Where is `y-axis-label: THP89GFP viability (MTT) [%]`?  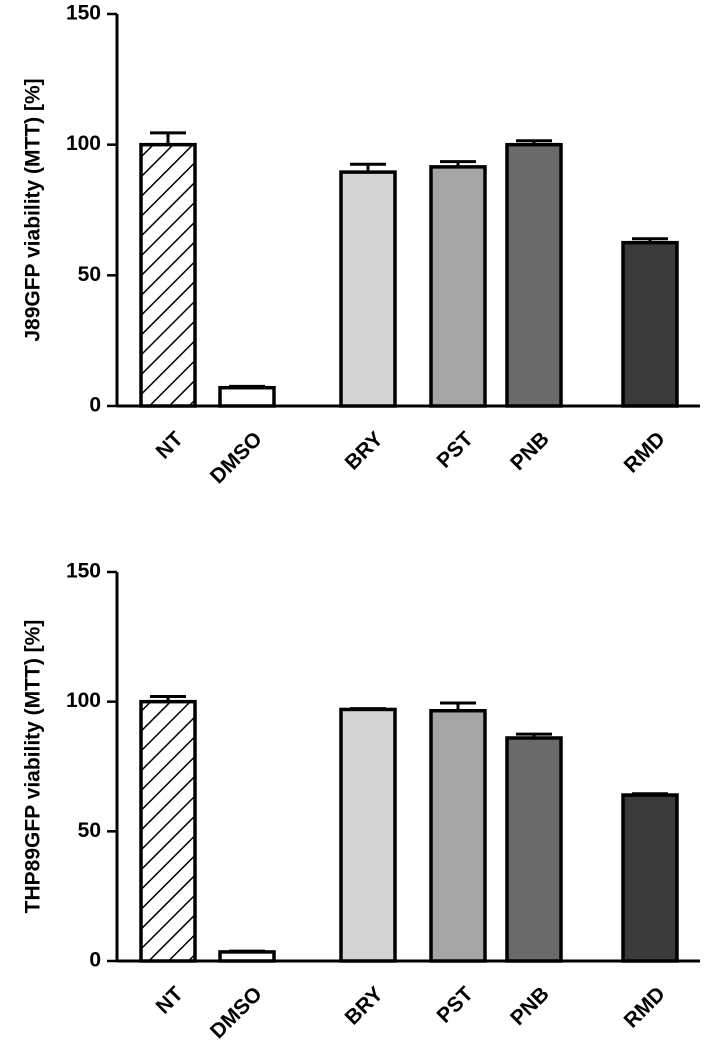 y-axis-label: THP89GFP viability (MTT) [%] is located at coordinates (33, 767).